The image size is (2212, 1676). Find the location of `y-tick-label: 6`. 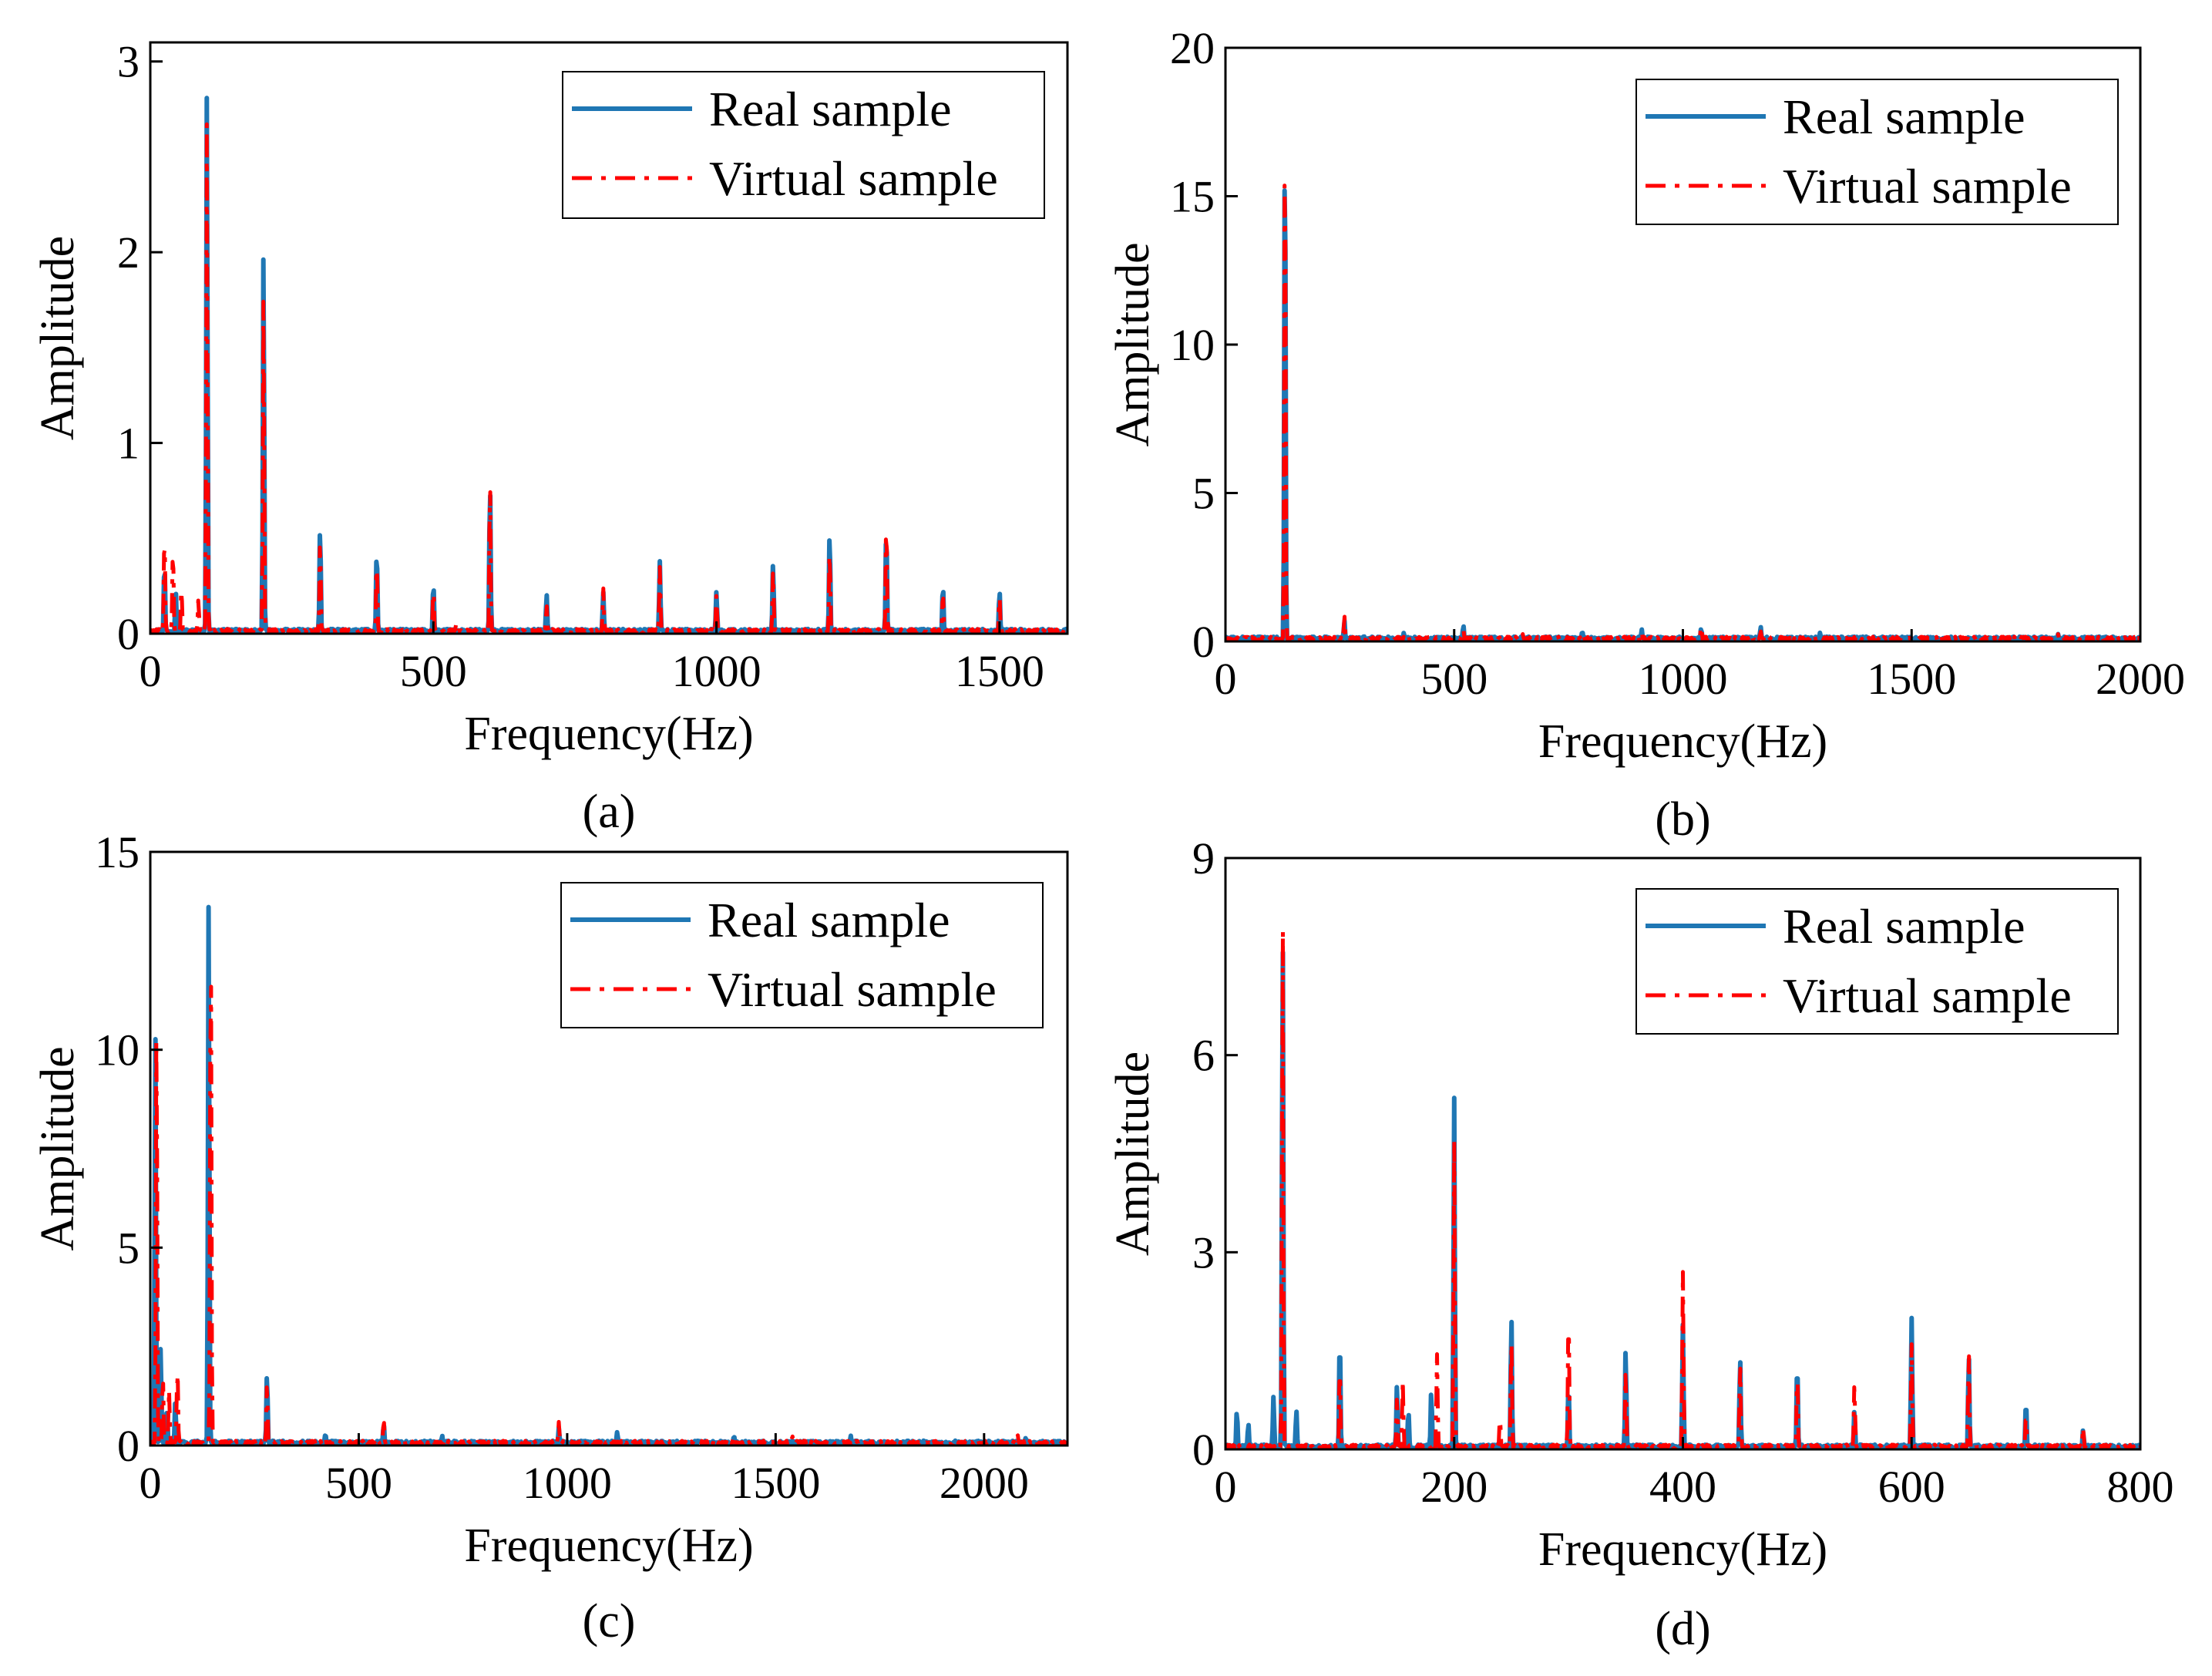

y-tick-label: 6 is located at coordinates (1203, 1056).